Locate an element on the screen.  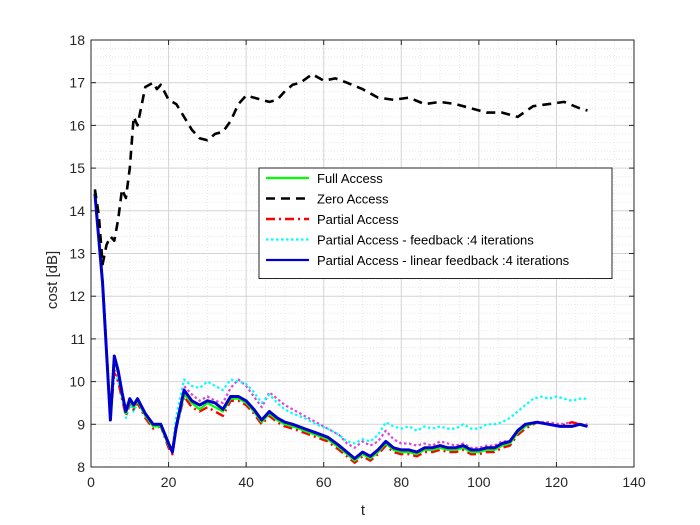
y-tick-label: 14 is located at coordinates (77, 211).